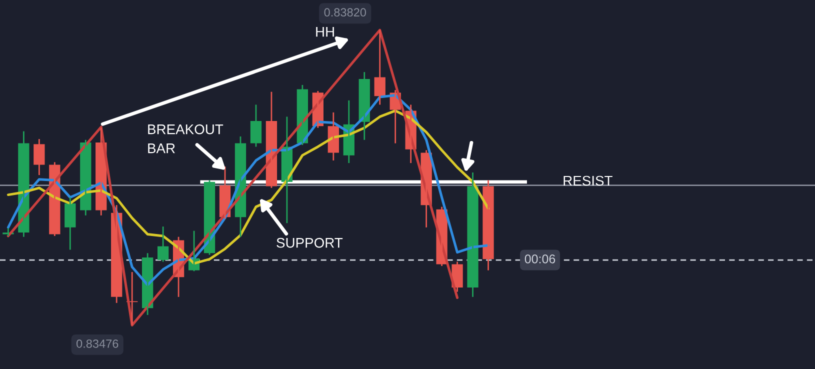  What do you see at coordinates (186, 139) in the screenshot?
I see `annotation: BREAKOUT BAR` at bounding box center [186, 139].